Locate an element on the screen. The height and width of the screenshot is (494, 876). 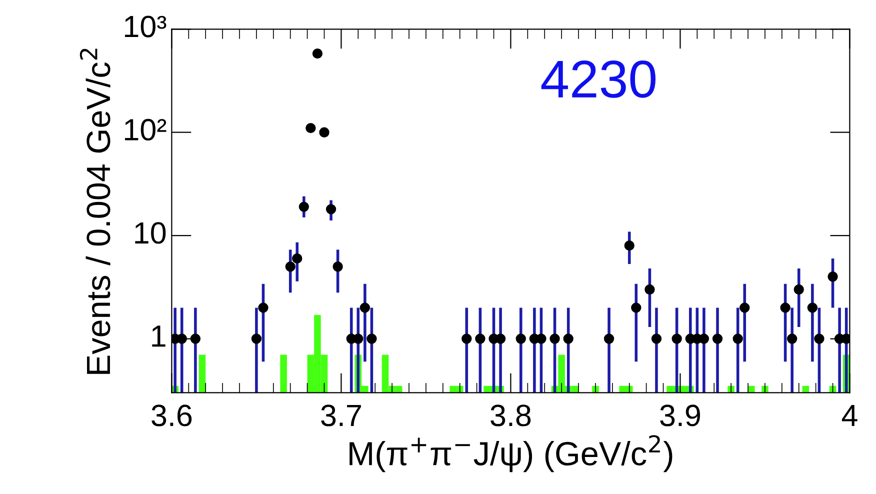
y-tick-label: 1 is located at coordinates (159, 336).